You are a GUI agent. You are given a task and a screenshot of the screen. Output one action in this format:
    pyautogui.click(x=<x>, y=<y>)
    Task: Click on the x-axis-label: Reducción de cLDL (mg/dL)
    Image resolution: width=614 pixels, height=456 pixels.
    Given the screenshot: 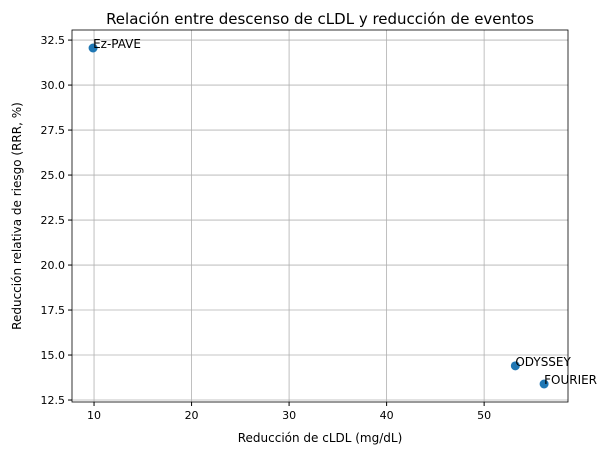 What is the action you would take?
    pyautogui.click(x=320, y=438)
    